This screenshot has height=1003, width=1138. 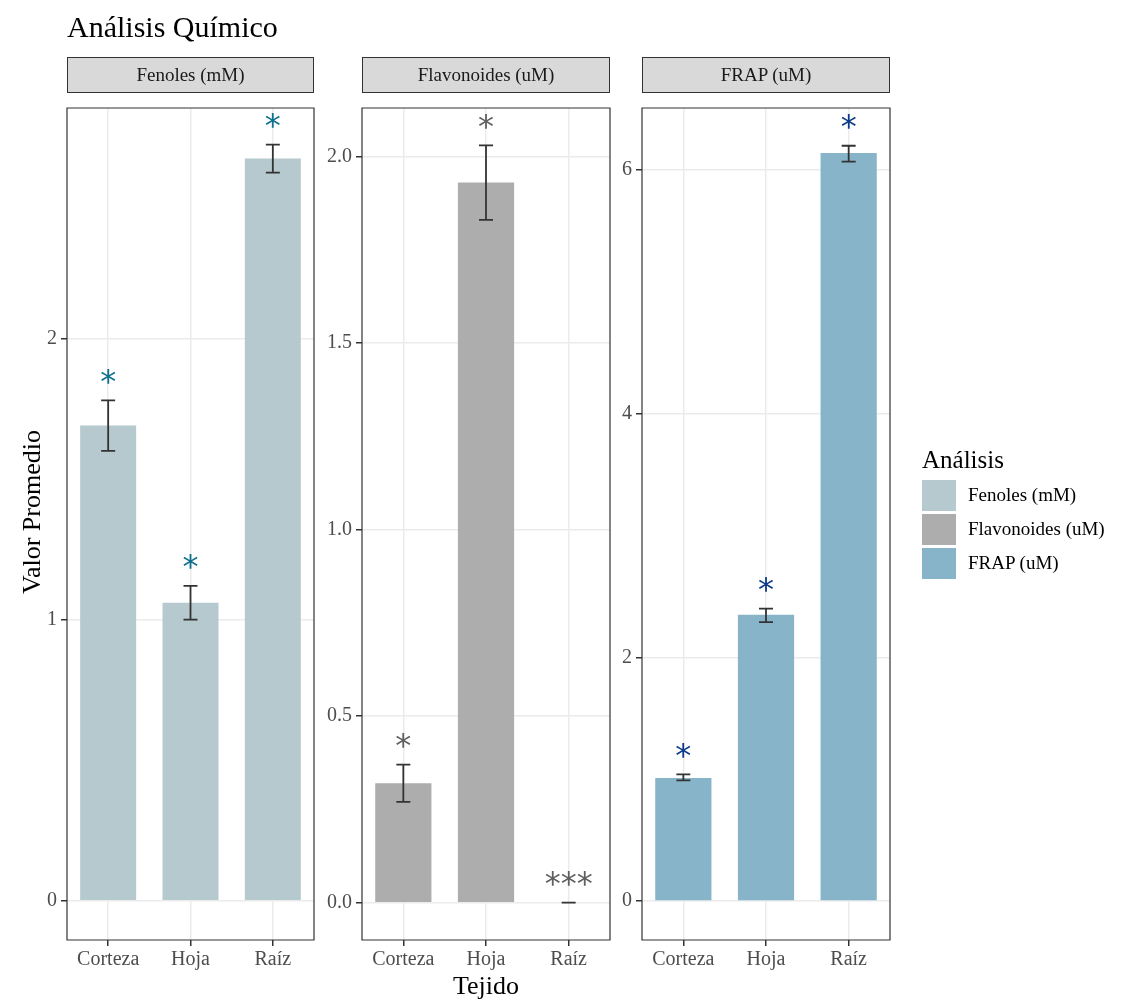 I want to click on y-tick-label: 2.0, so click(x=339, y=154).